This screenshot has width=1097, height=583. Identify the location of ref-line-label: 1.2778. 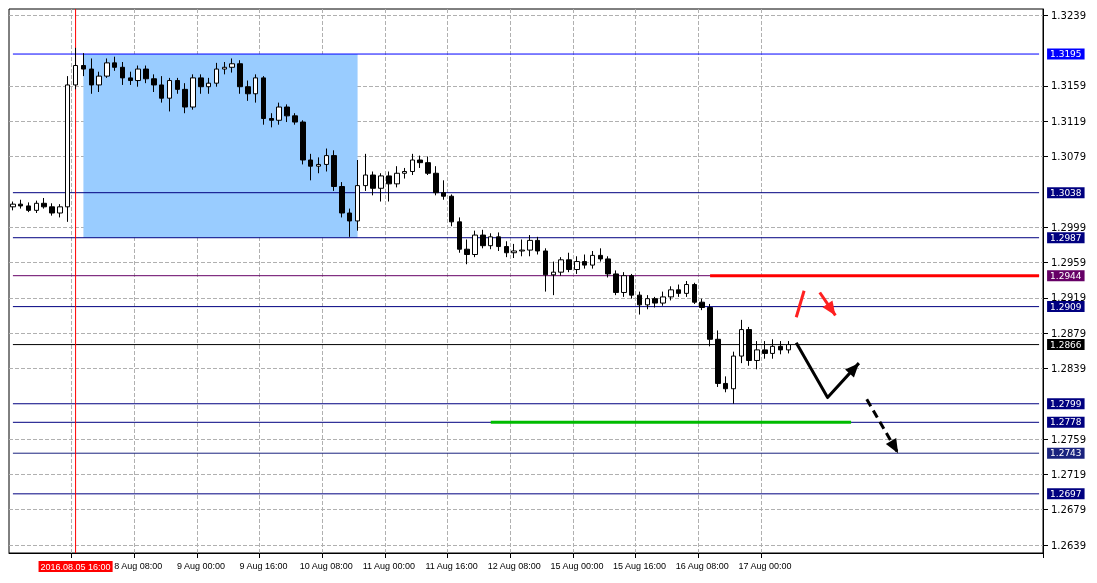
(1066, 422).